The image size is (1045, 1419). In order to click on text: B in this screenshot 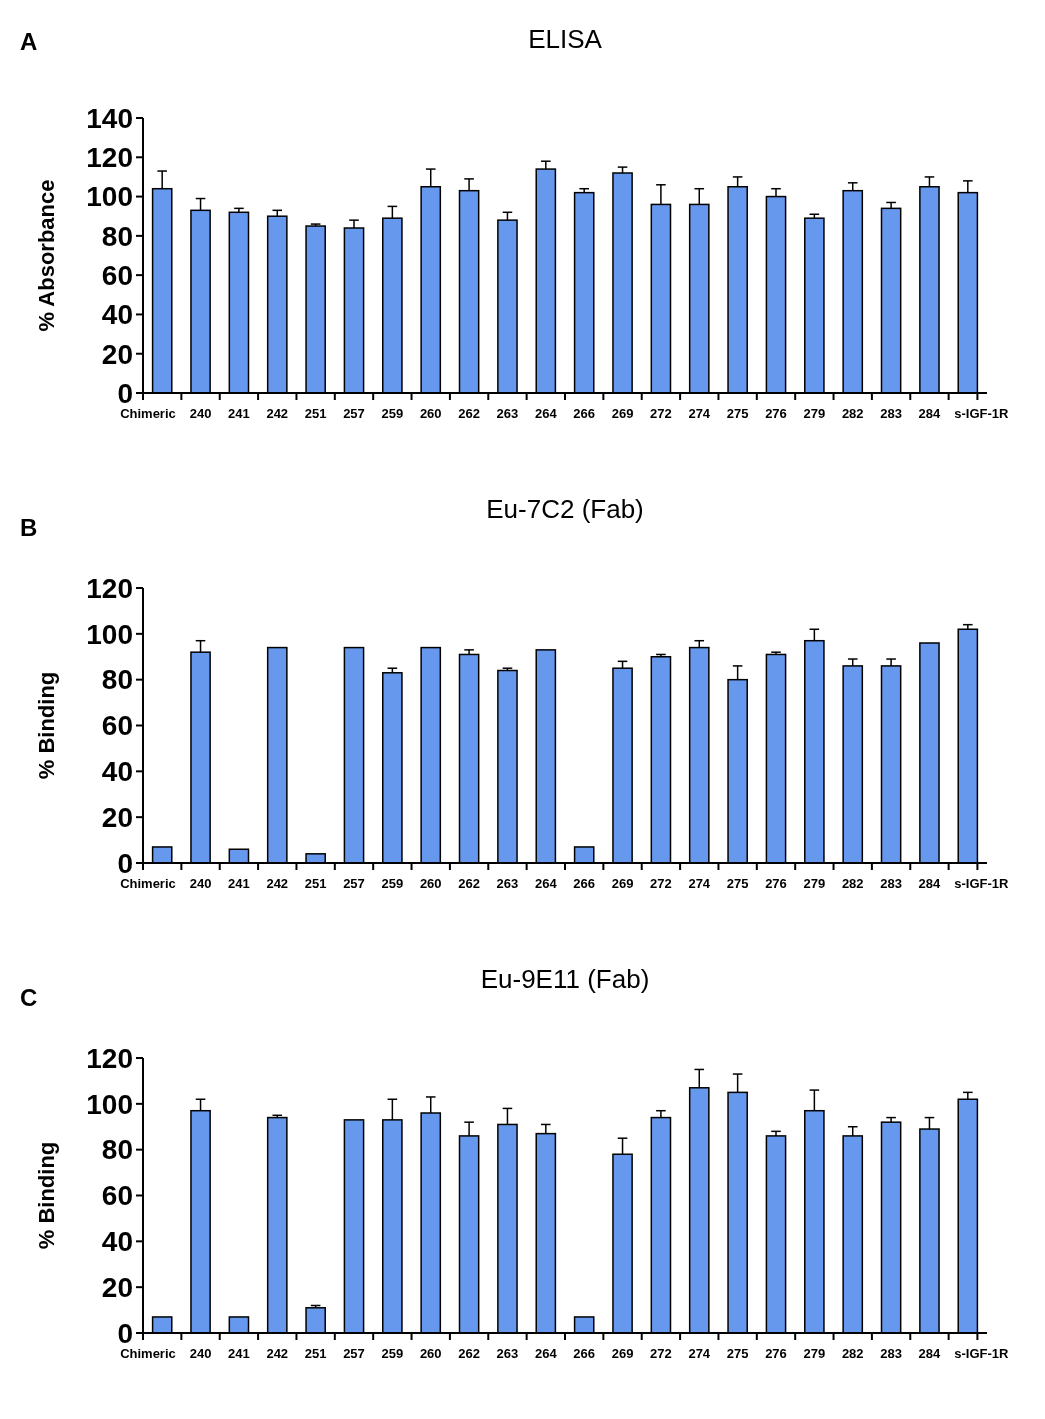, I will do `click(29, 527)`.